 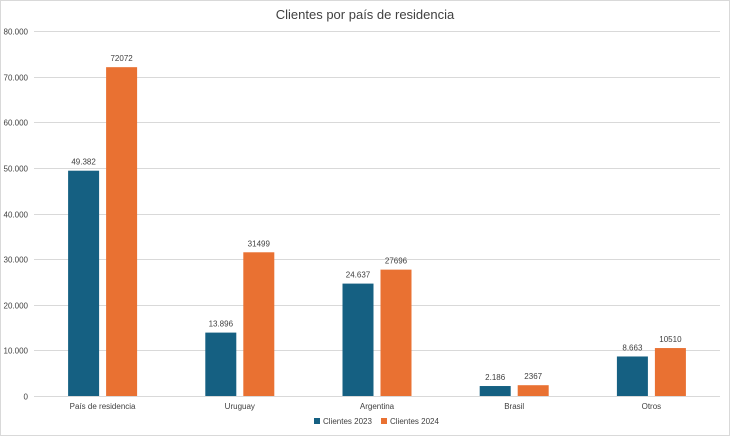 I want to click on data-label: 2367, so click(x=533, y=376).